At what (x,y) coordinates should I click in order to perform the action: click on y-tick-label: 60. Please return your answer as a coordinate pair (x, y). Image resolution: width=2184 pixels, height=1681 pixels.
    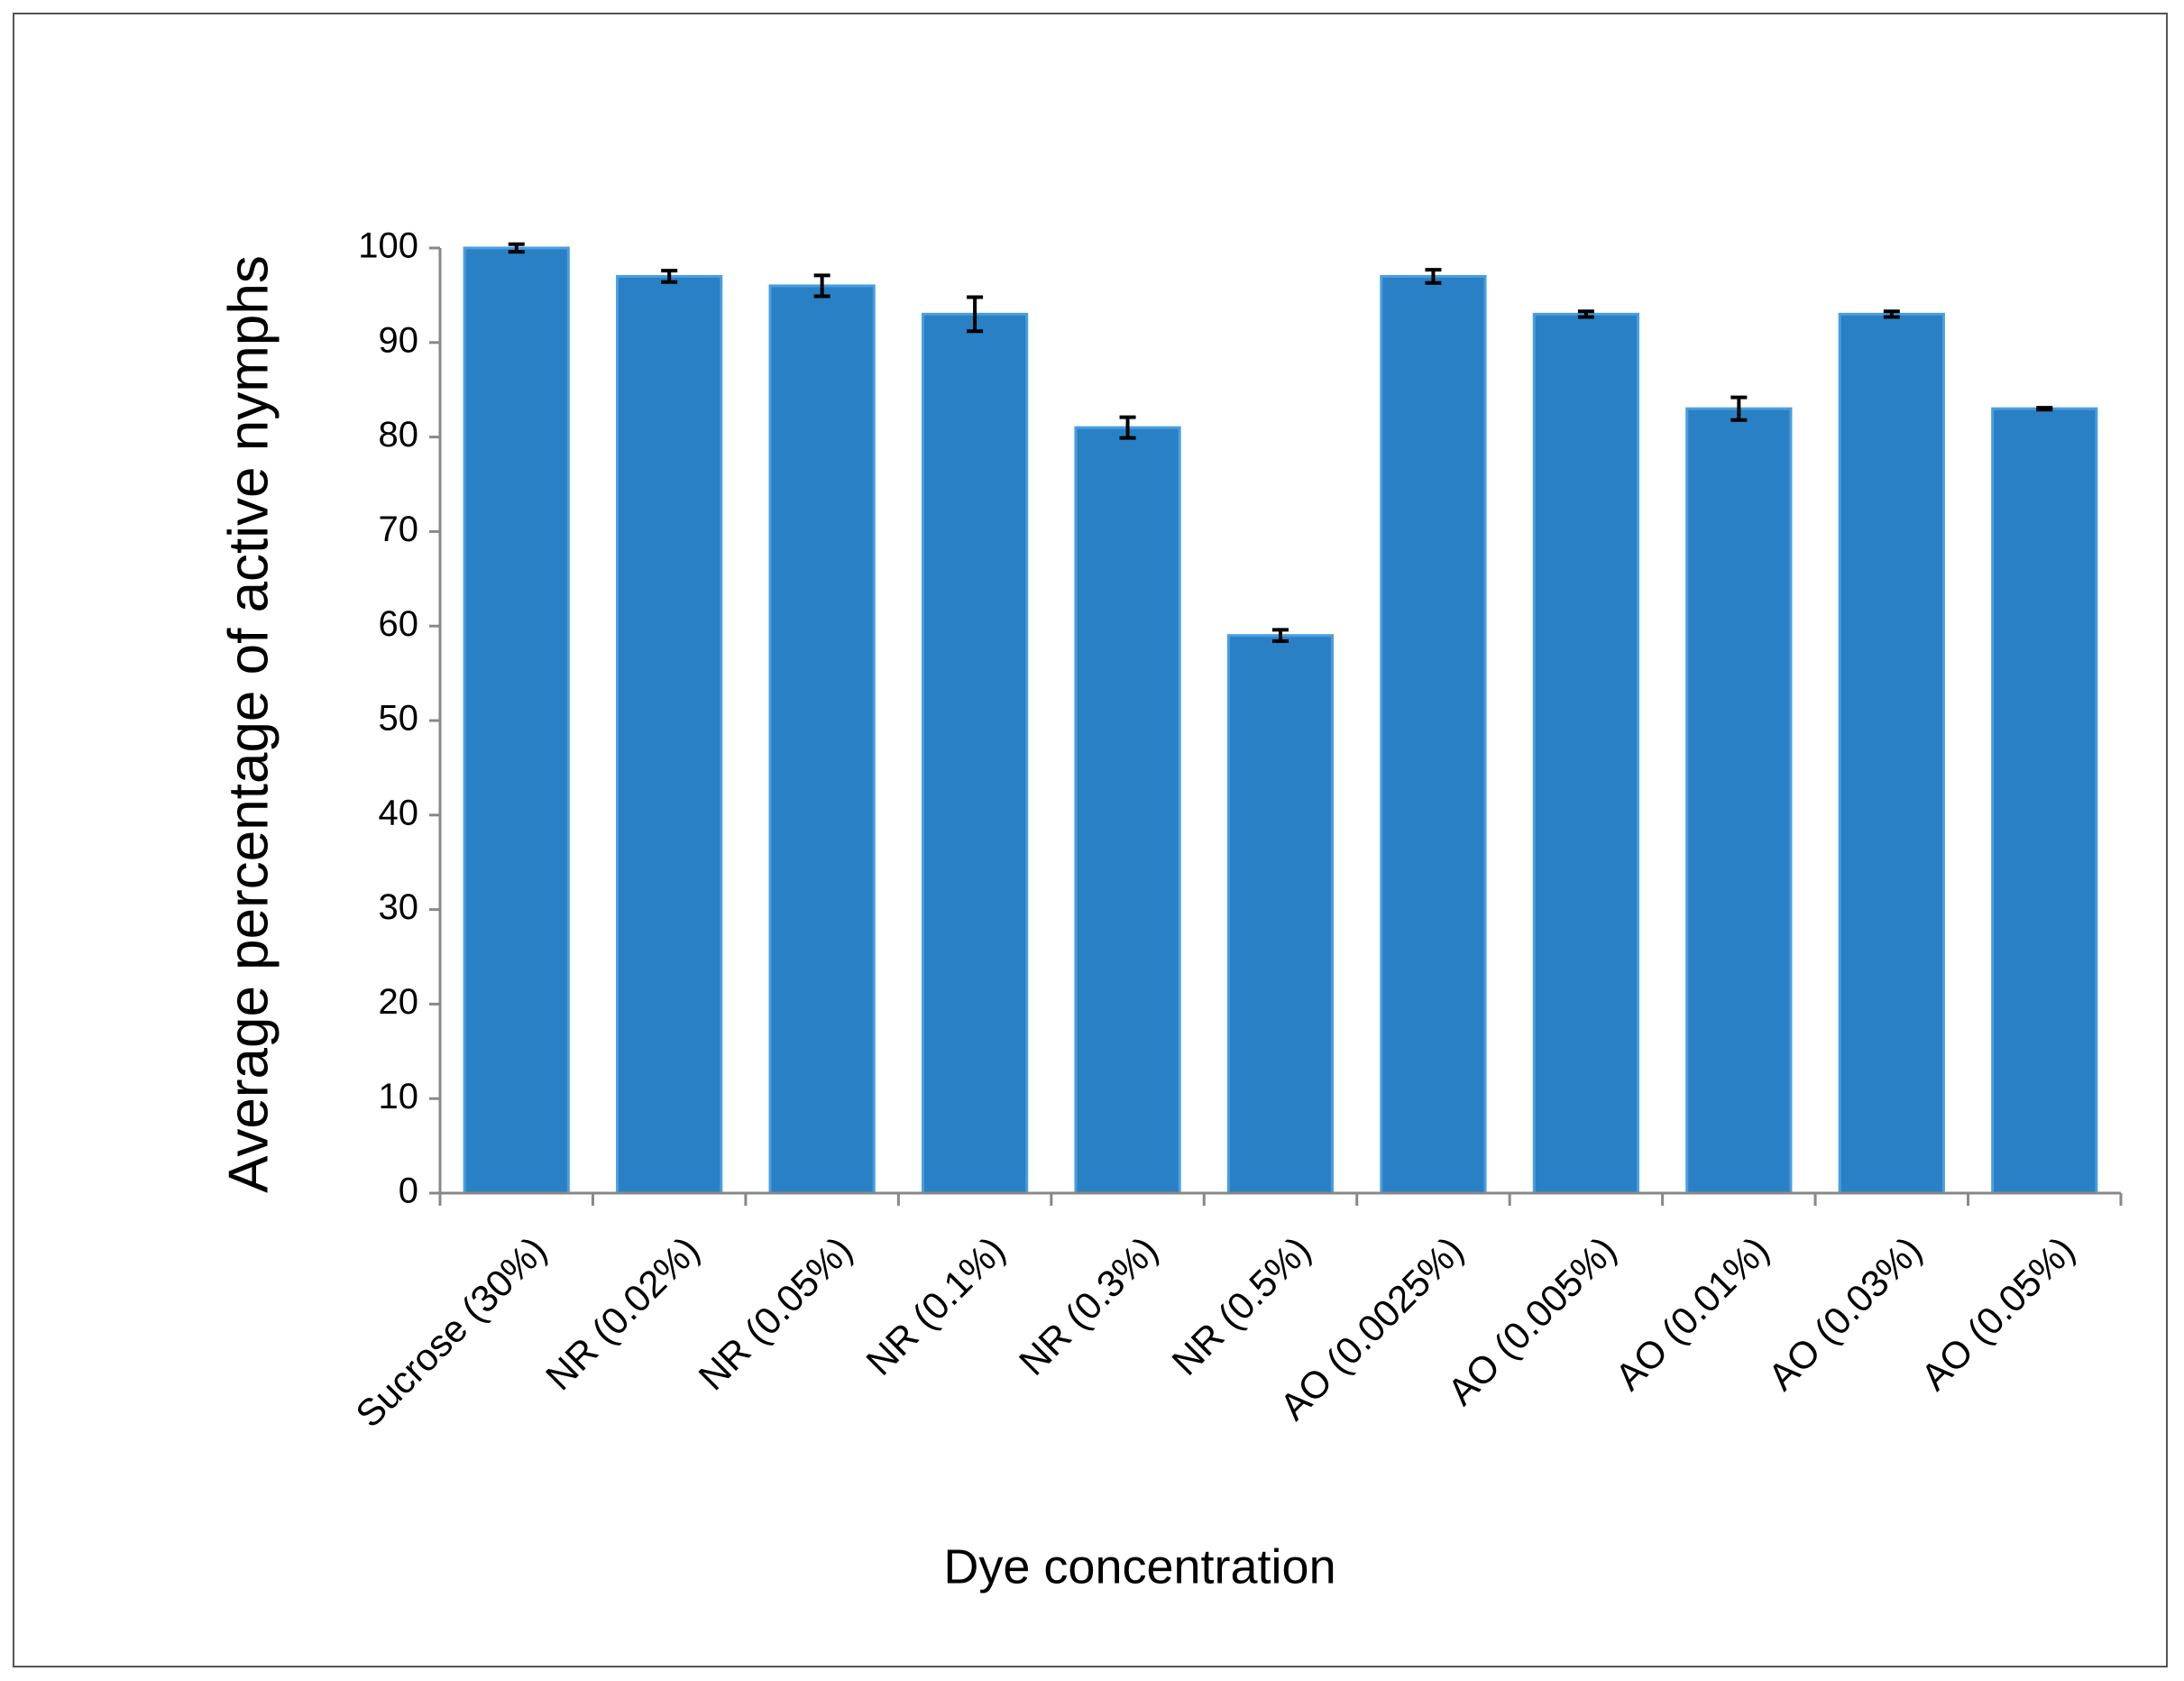
    Looking at the image, I should click on (399, 624).